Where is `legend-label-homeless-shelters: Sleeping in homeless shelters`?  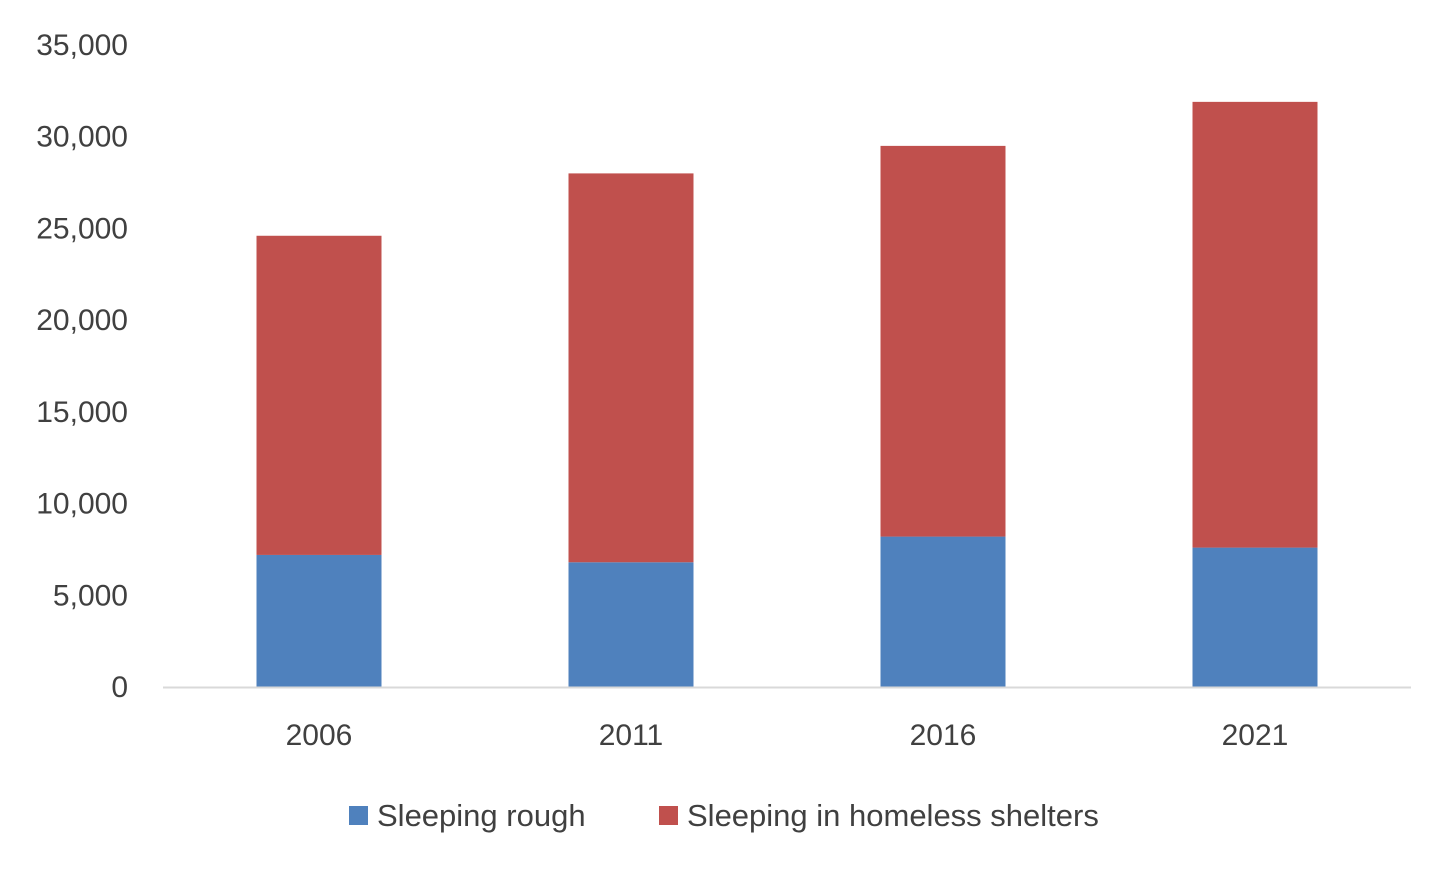
legend-label-homeless-shelters: Sleeping in homeless shelters is located at coordinates (893, 815).